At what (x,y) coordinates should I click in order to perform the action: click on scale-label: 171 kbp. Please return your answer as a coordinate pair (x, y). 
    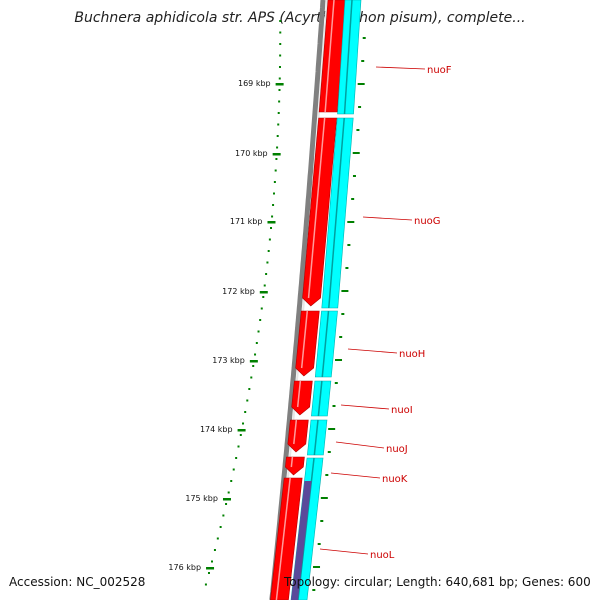
    Looking at the image, I should click on (246, 221).